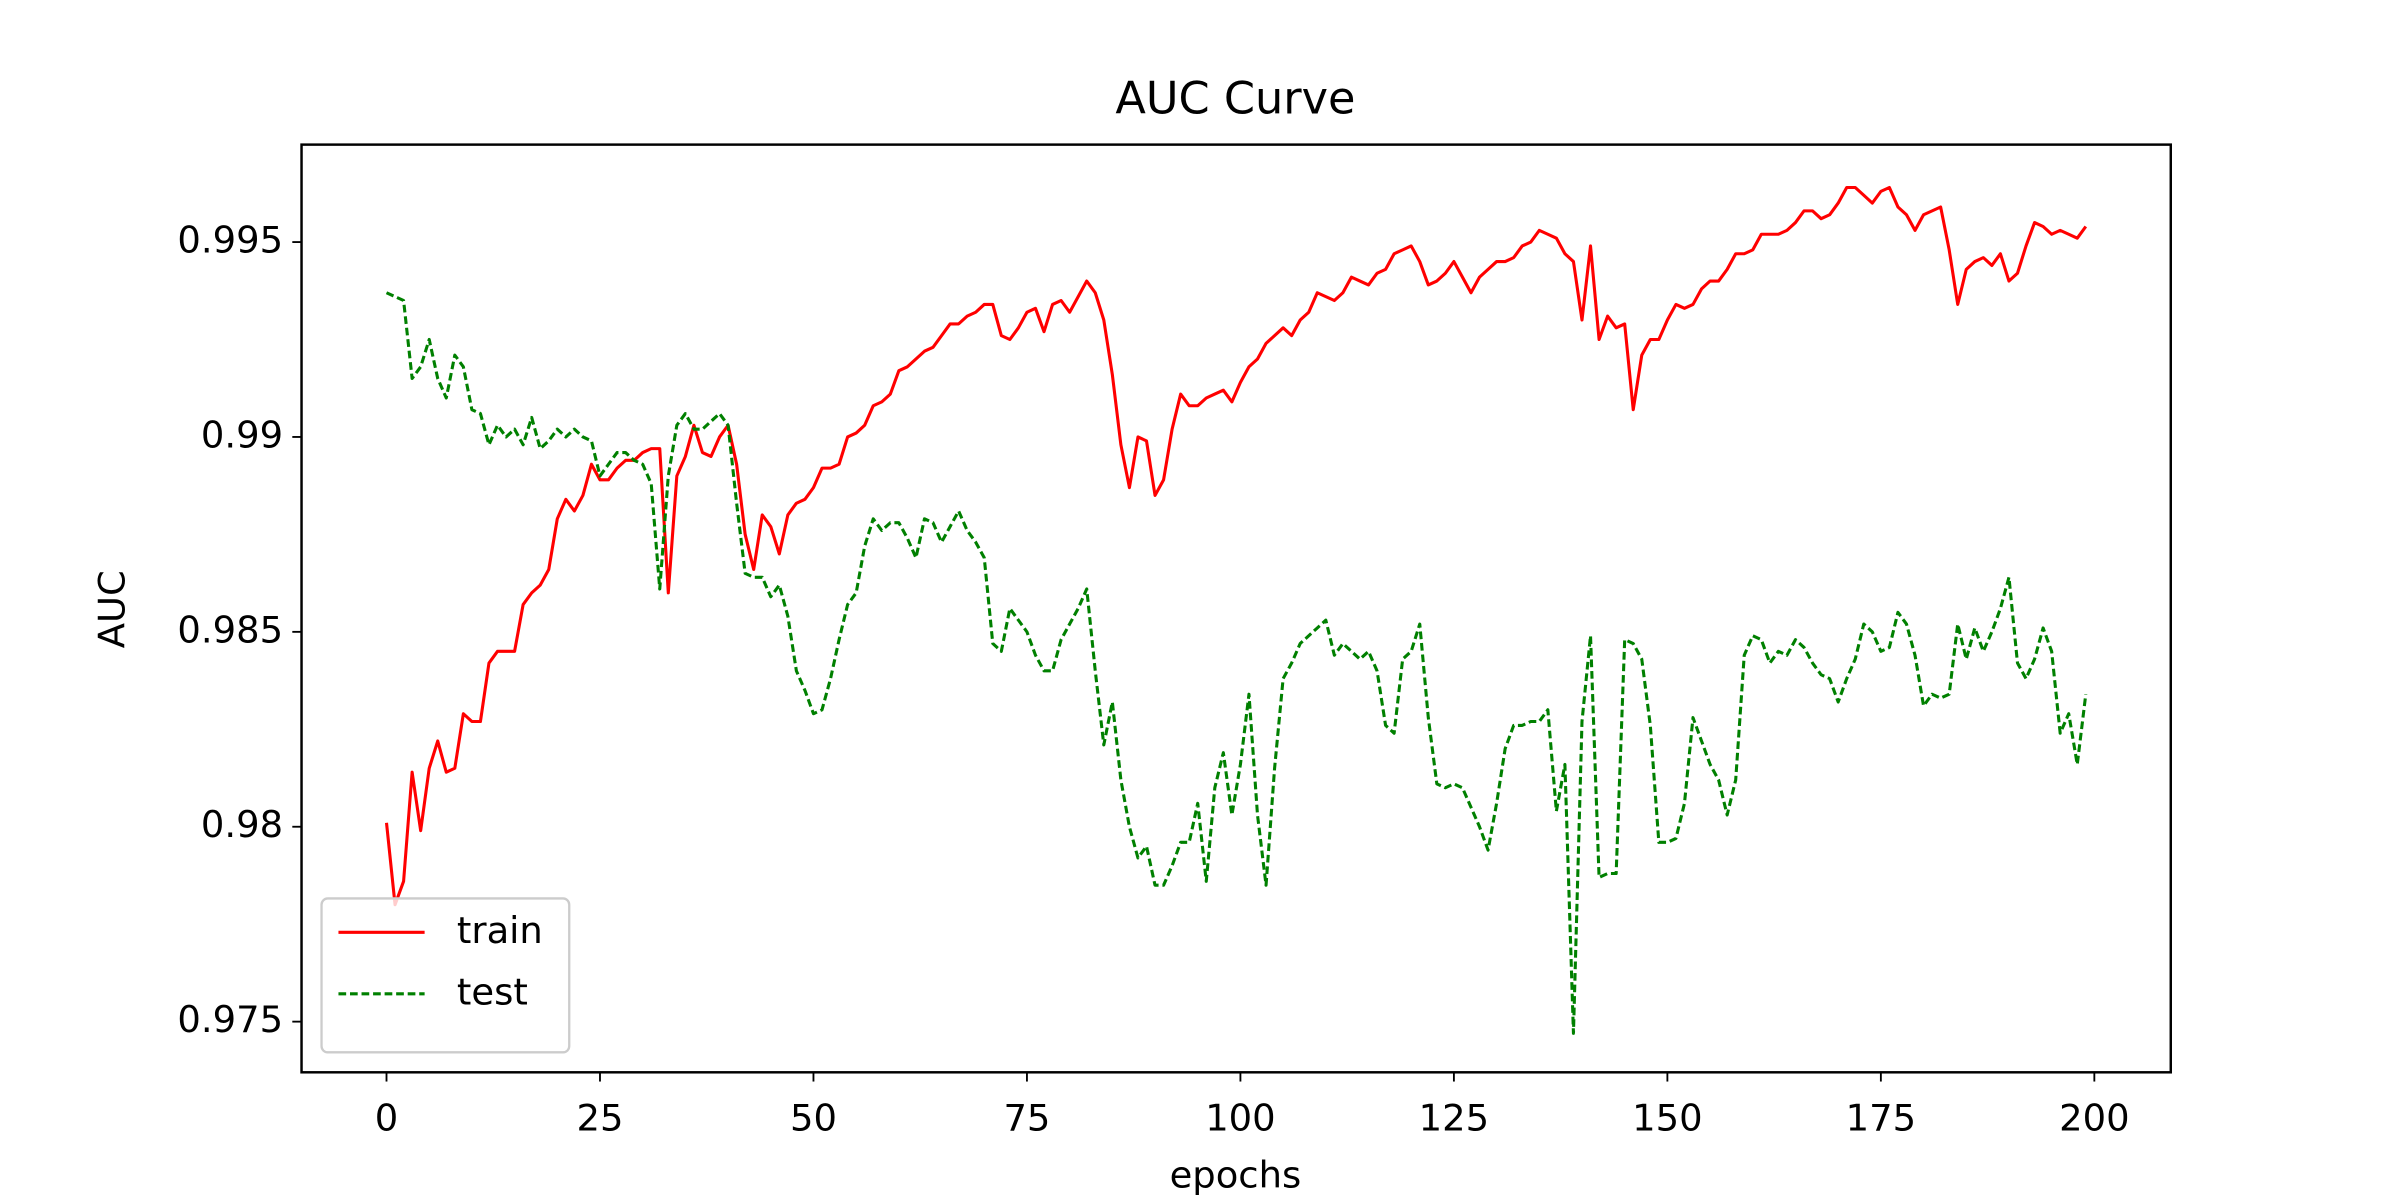 Image resolution: width=2400 pixels, height=1200 pixels. What do you see at coordinates (813, 1118) in the screenshot?
I see `x-tick-label: 50` at bounding box center [813, 1118].